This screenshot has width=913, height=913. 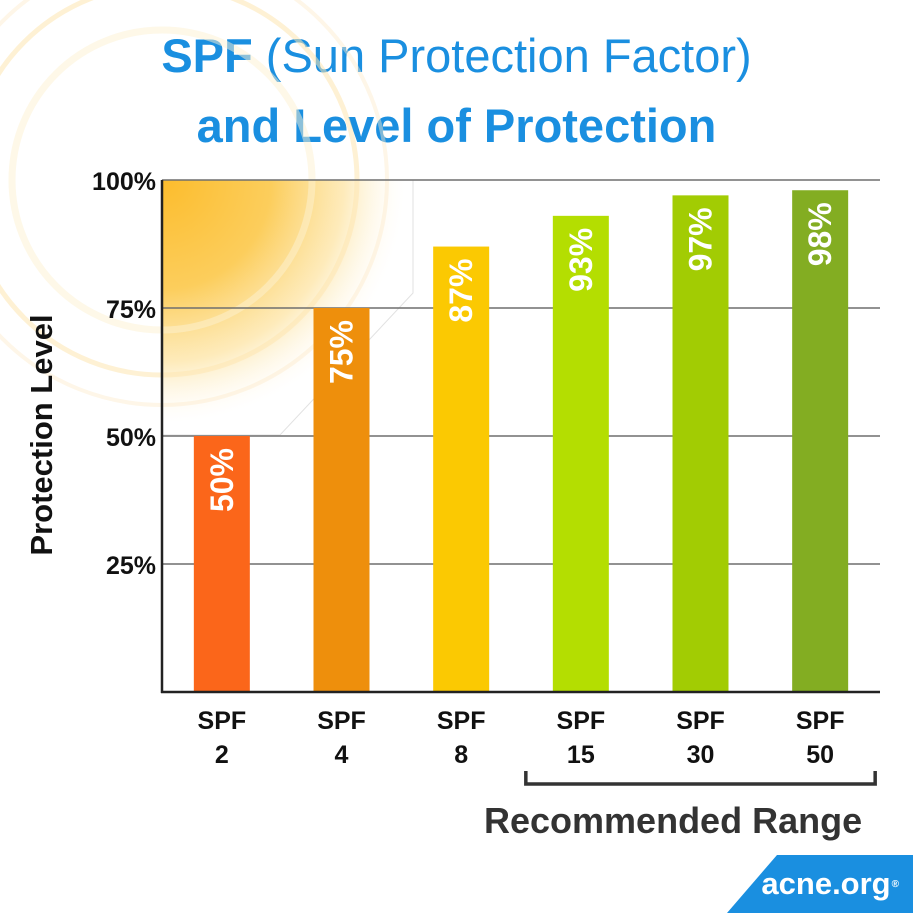 I want to click on x-tick-labels: SPF 2 SPF 4 SPF 8 SPF 15 SPF 30 SPF 50, so click(x=521, y=738).